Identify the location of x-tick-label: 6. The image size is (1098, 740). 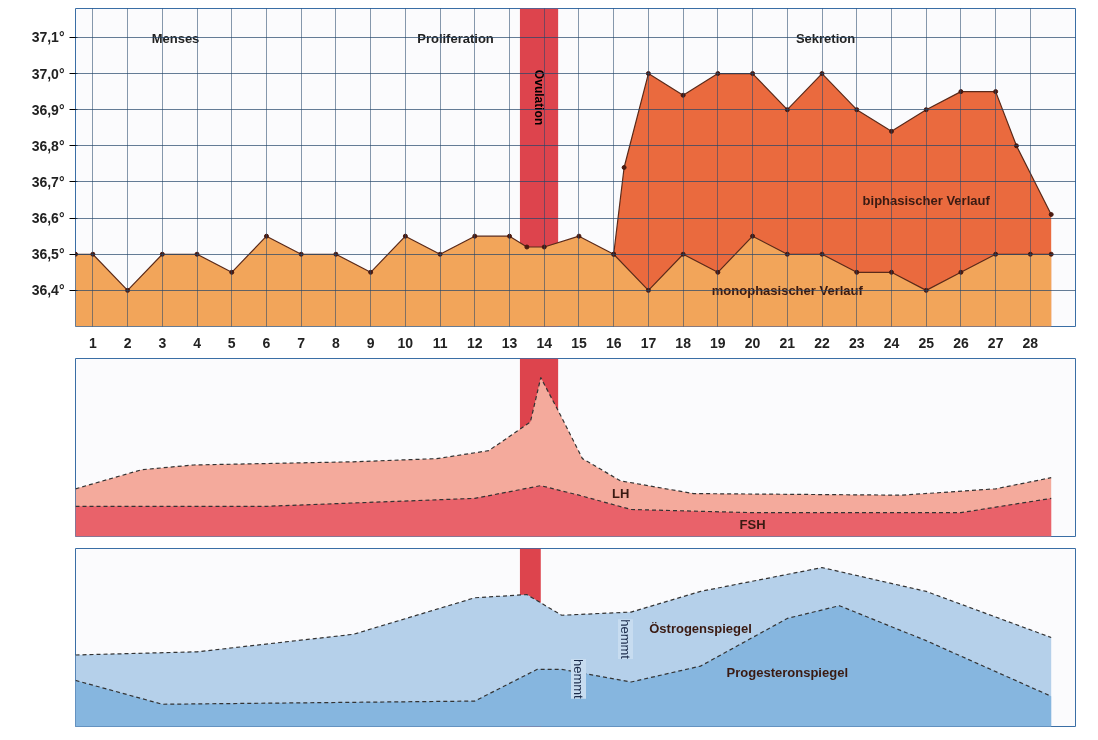
(266, 342).